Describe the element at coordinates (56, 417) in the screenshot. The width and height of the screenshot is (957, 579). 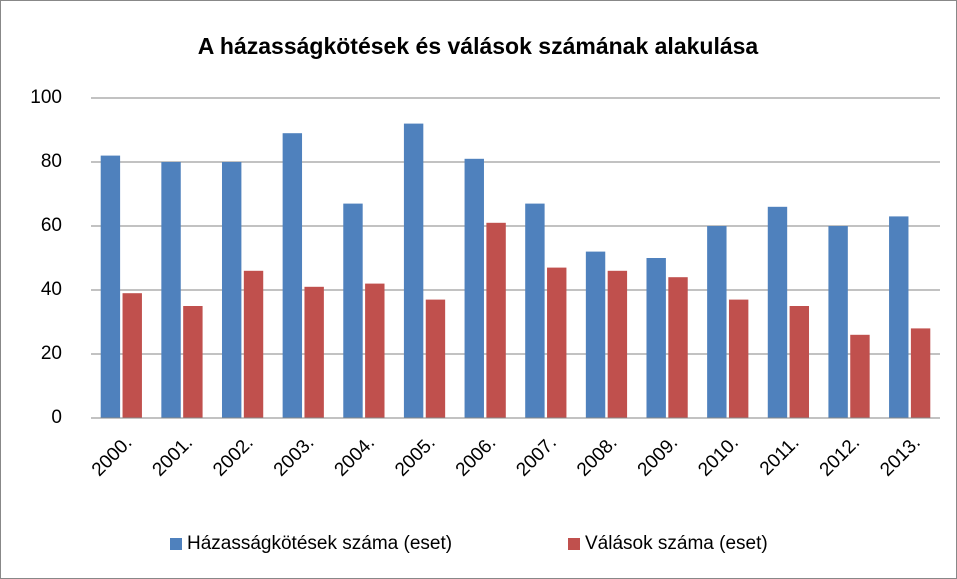
I see `y-tick-label: 0` at that location.